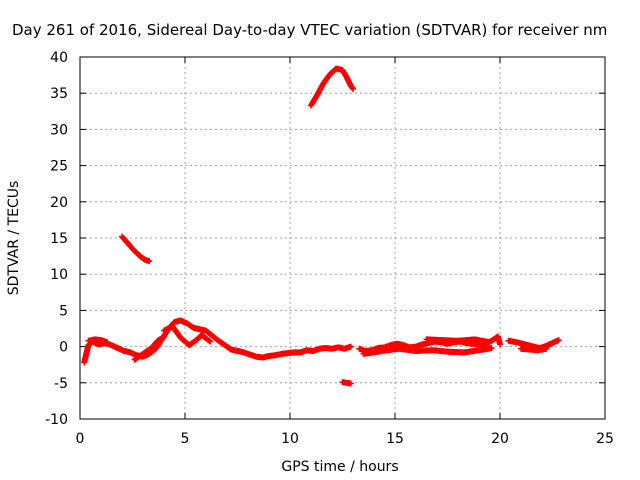 The height and width of the screenshot is (480, 640). I want to click on y-tick-label: 20, so click(59, 203).